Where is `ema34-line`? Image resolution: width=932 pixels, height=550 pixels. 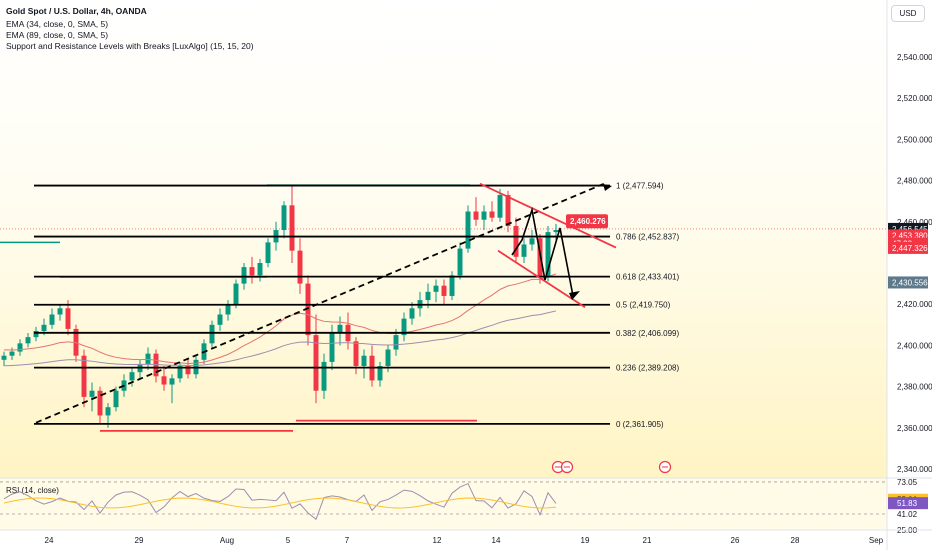 ema34-line is located at coordinates (280, 318).